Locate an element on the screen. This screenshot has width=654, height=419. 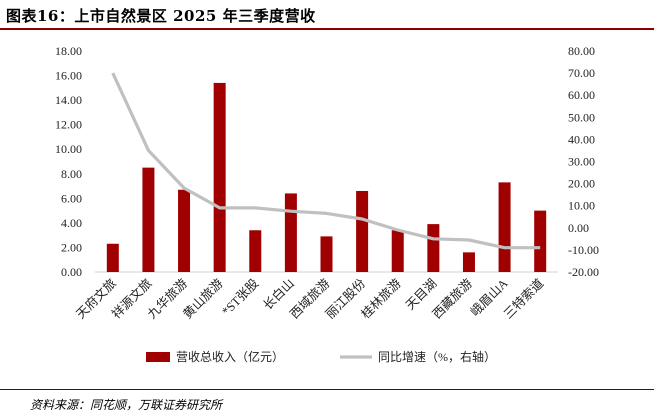
y-left-tick-label: 14.00 is located at coordinates (68, 100).